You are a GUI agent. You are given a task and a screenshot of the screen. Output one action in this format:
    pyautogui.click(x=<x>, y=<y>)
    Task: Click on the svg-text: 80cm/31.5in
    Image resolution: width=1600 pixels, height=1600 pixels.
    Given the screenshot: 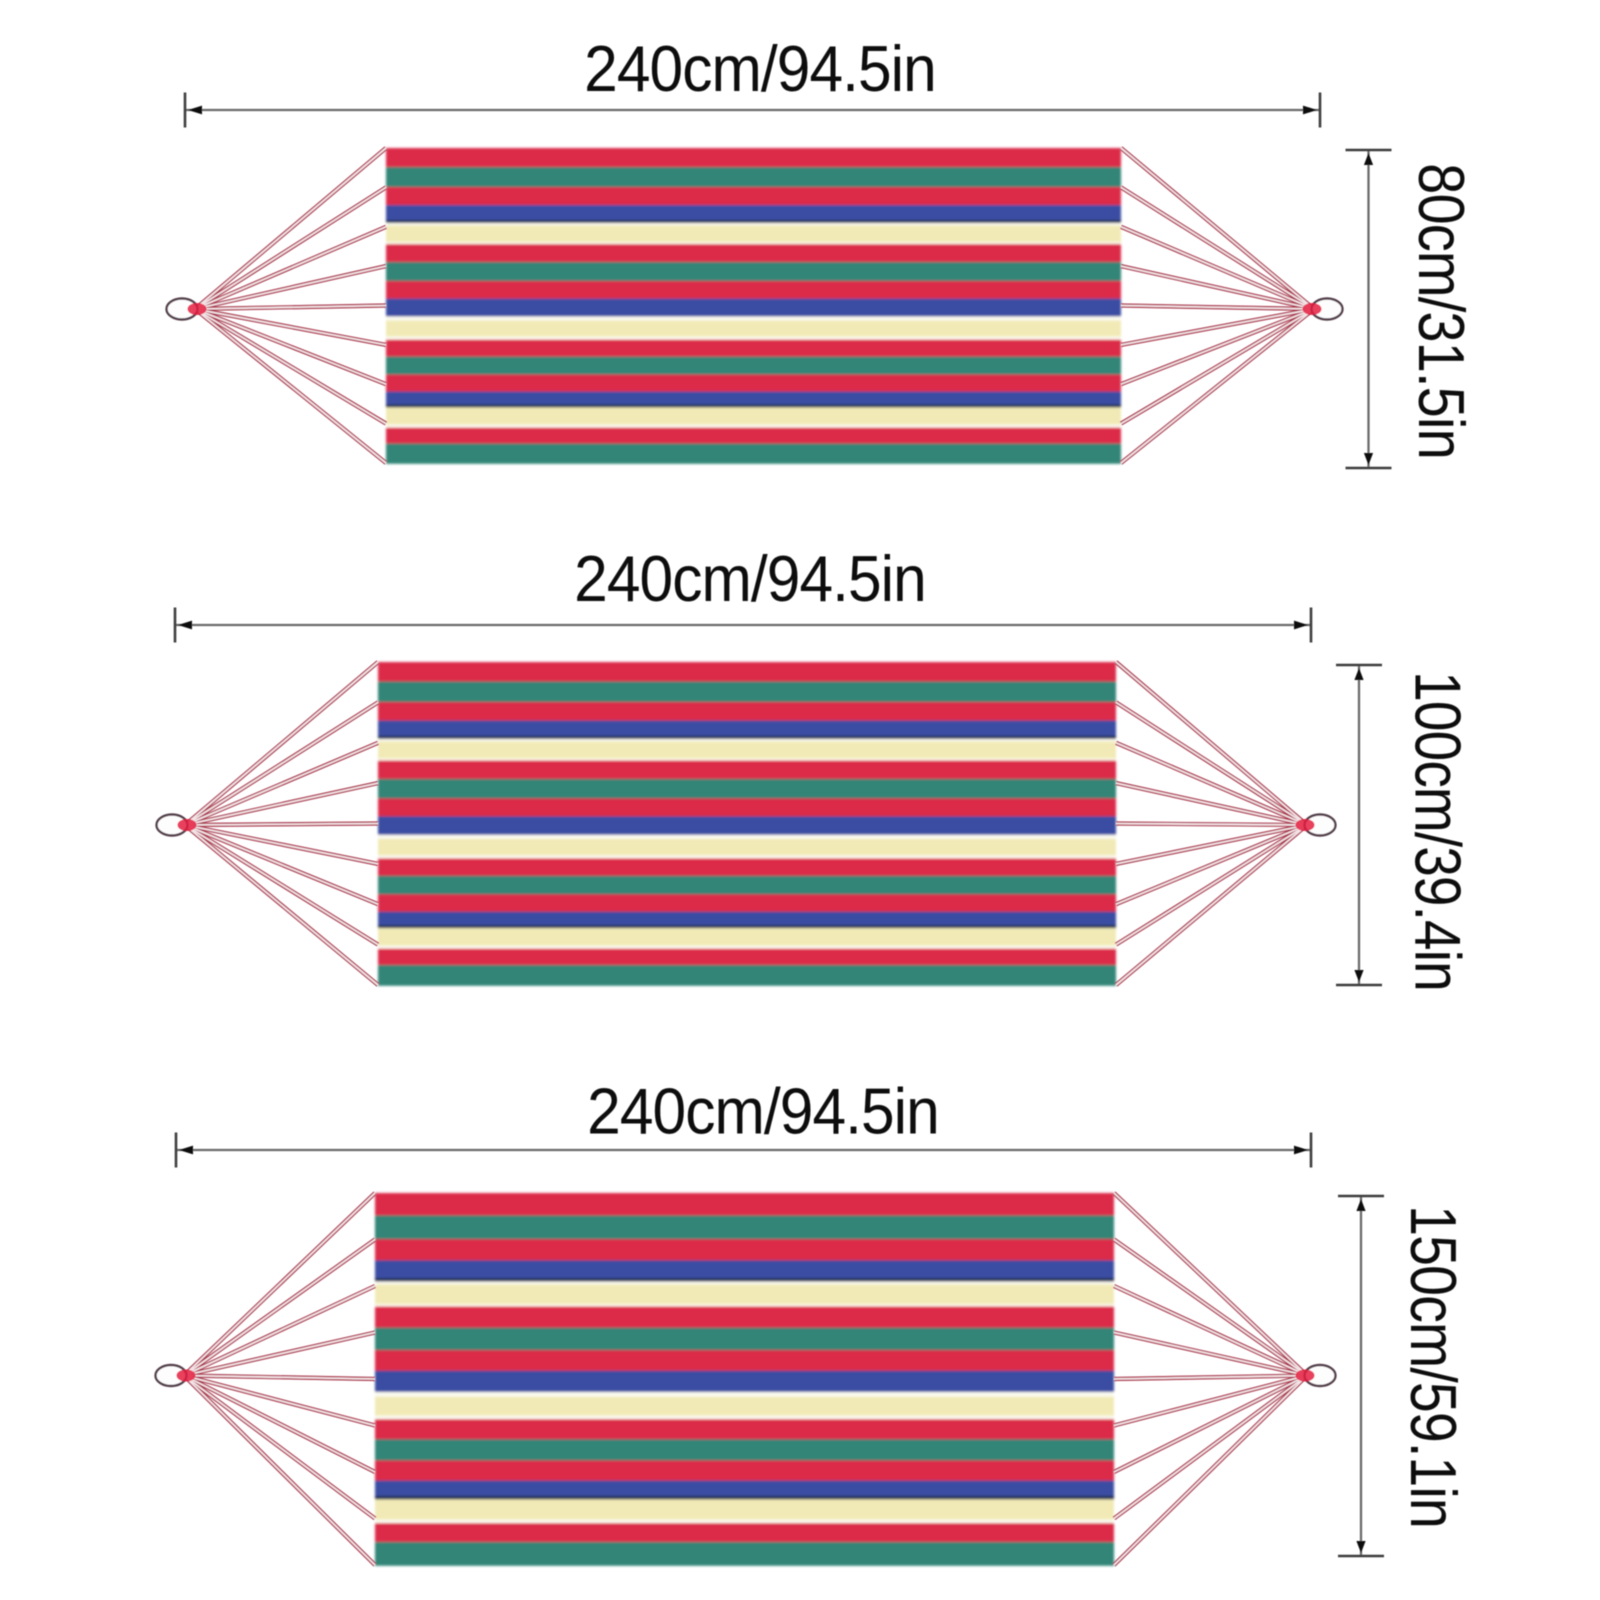 What is the action you would take?
    pyautogui.click(x=1441, y=311)
    